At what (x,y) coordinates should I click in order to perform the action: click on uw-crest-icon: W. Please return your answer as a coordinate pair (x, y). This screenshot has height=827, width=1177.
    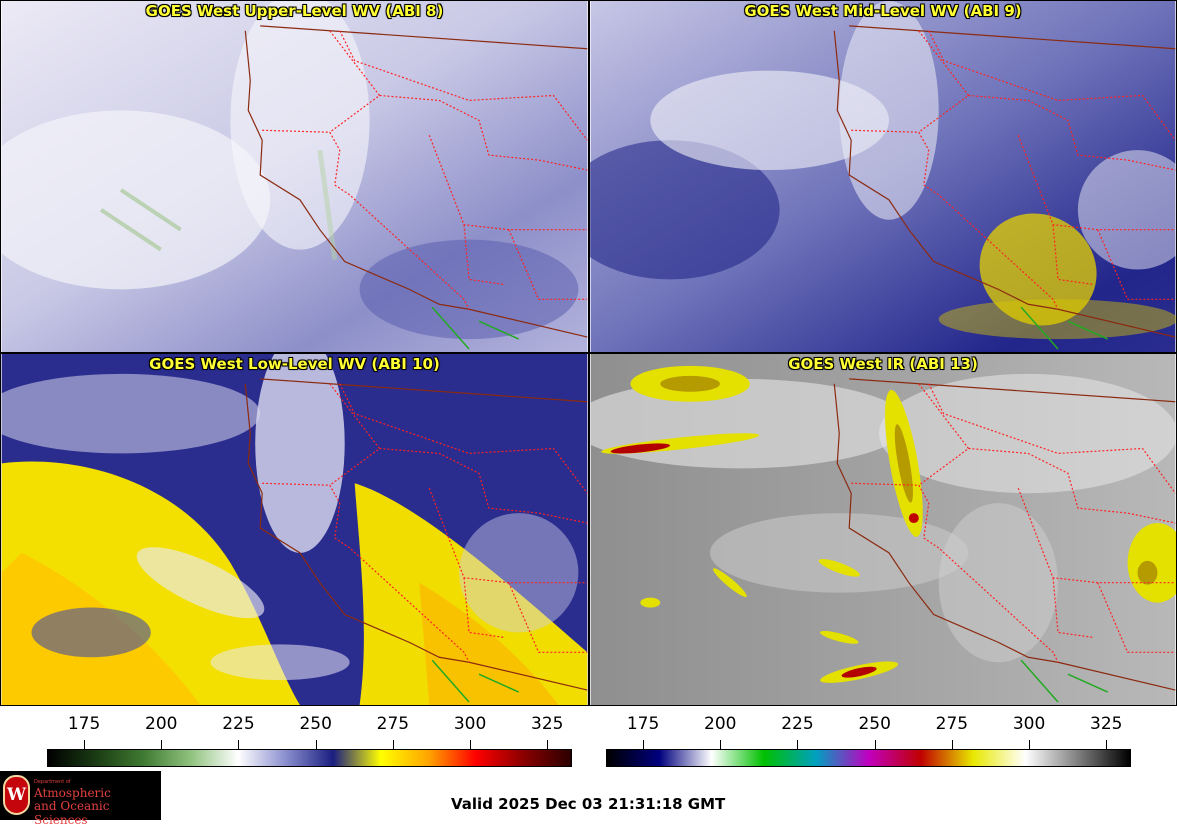
    Looking at the image, I should click on (16, 795).